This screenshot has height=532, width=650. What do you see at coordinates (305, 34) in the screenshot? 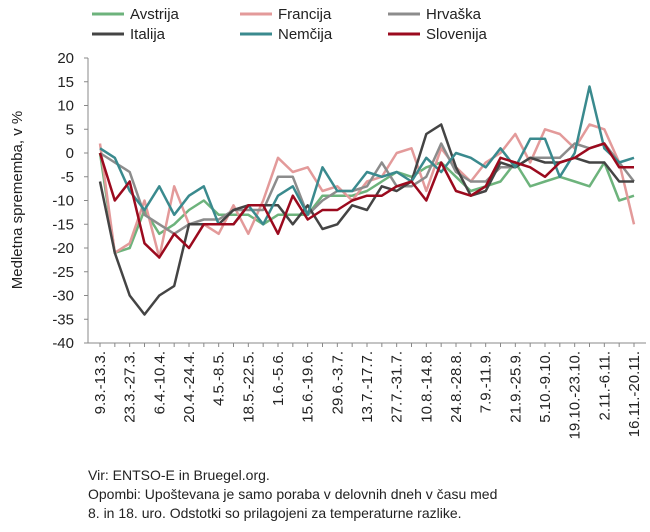
I see `legend-label: Nemčija` at bounding box center [305, 34].